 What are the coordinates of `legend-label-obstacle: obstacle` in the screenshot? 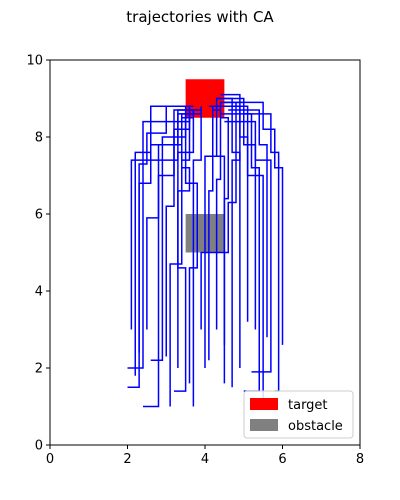 It's located at (315, 426).